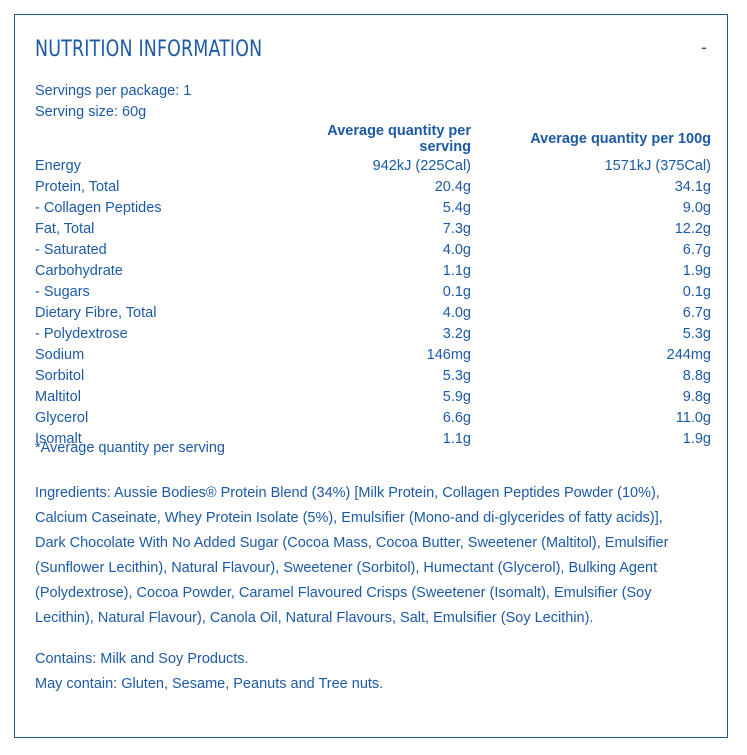  I want to click on panel-header: Nutrition Information -, so click(371, 52).